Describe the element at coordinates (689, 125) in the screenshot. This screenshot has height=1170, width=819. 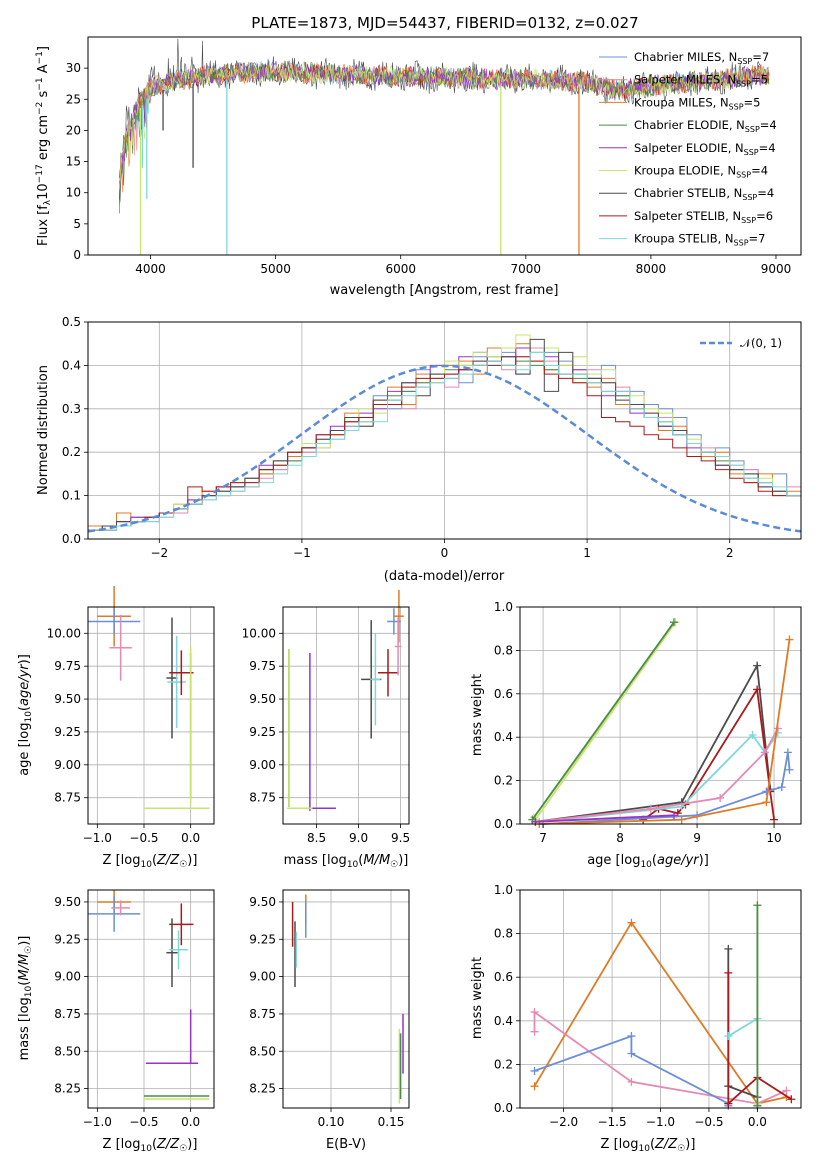
I see `legend-label-text: Chabrier ELODIE, N` at that location.